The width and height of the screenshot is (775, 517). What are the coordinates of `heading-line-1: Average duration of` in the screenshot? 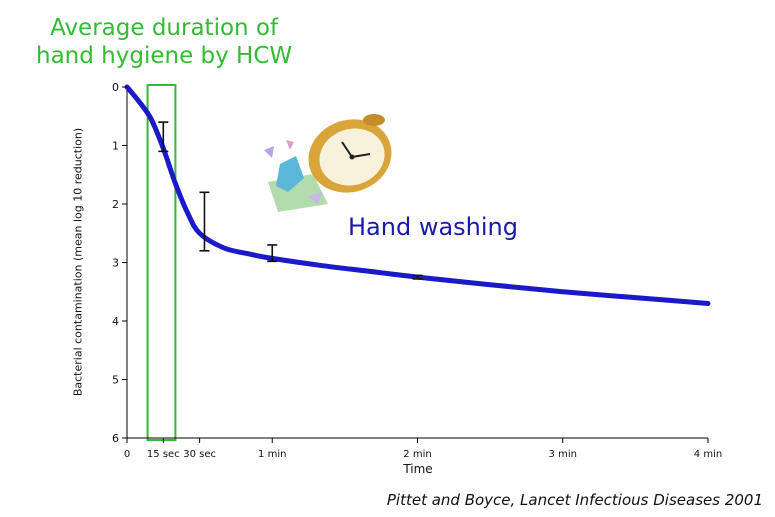 It's located at (164, 28).